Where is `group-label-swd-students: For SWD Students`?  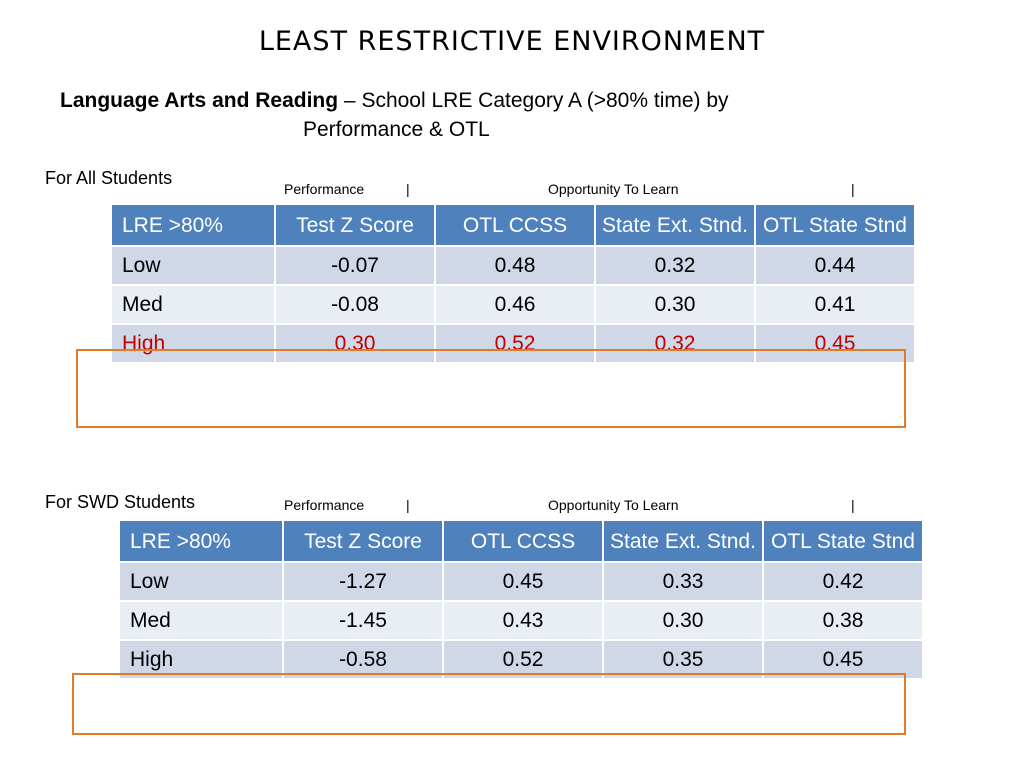
group-label-swd-students: For SWD Students is located at coordinates (120, 502).